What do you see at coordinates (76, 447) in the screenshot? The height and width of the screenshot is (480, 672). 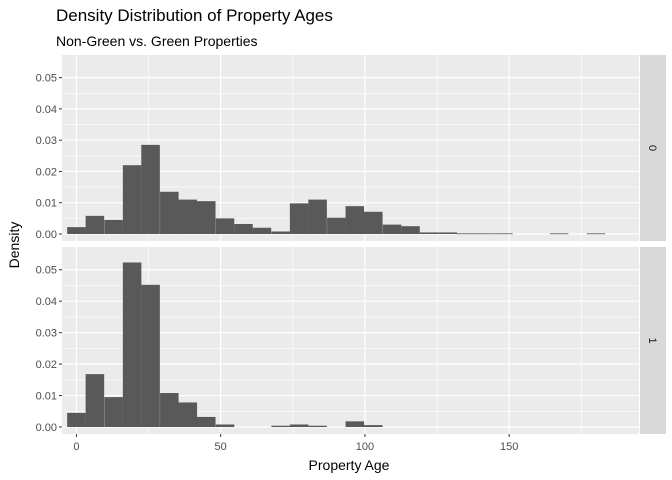 I see `x-tick-label: 0` at bounding box center [76, 447].